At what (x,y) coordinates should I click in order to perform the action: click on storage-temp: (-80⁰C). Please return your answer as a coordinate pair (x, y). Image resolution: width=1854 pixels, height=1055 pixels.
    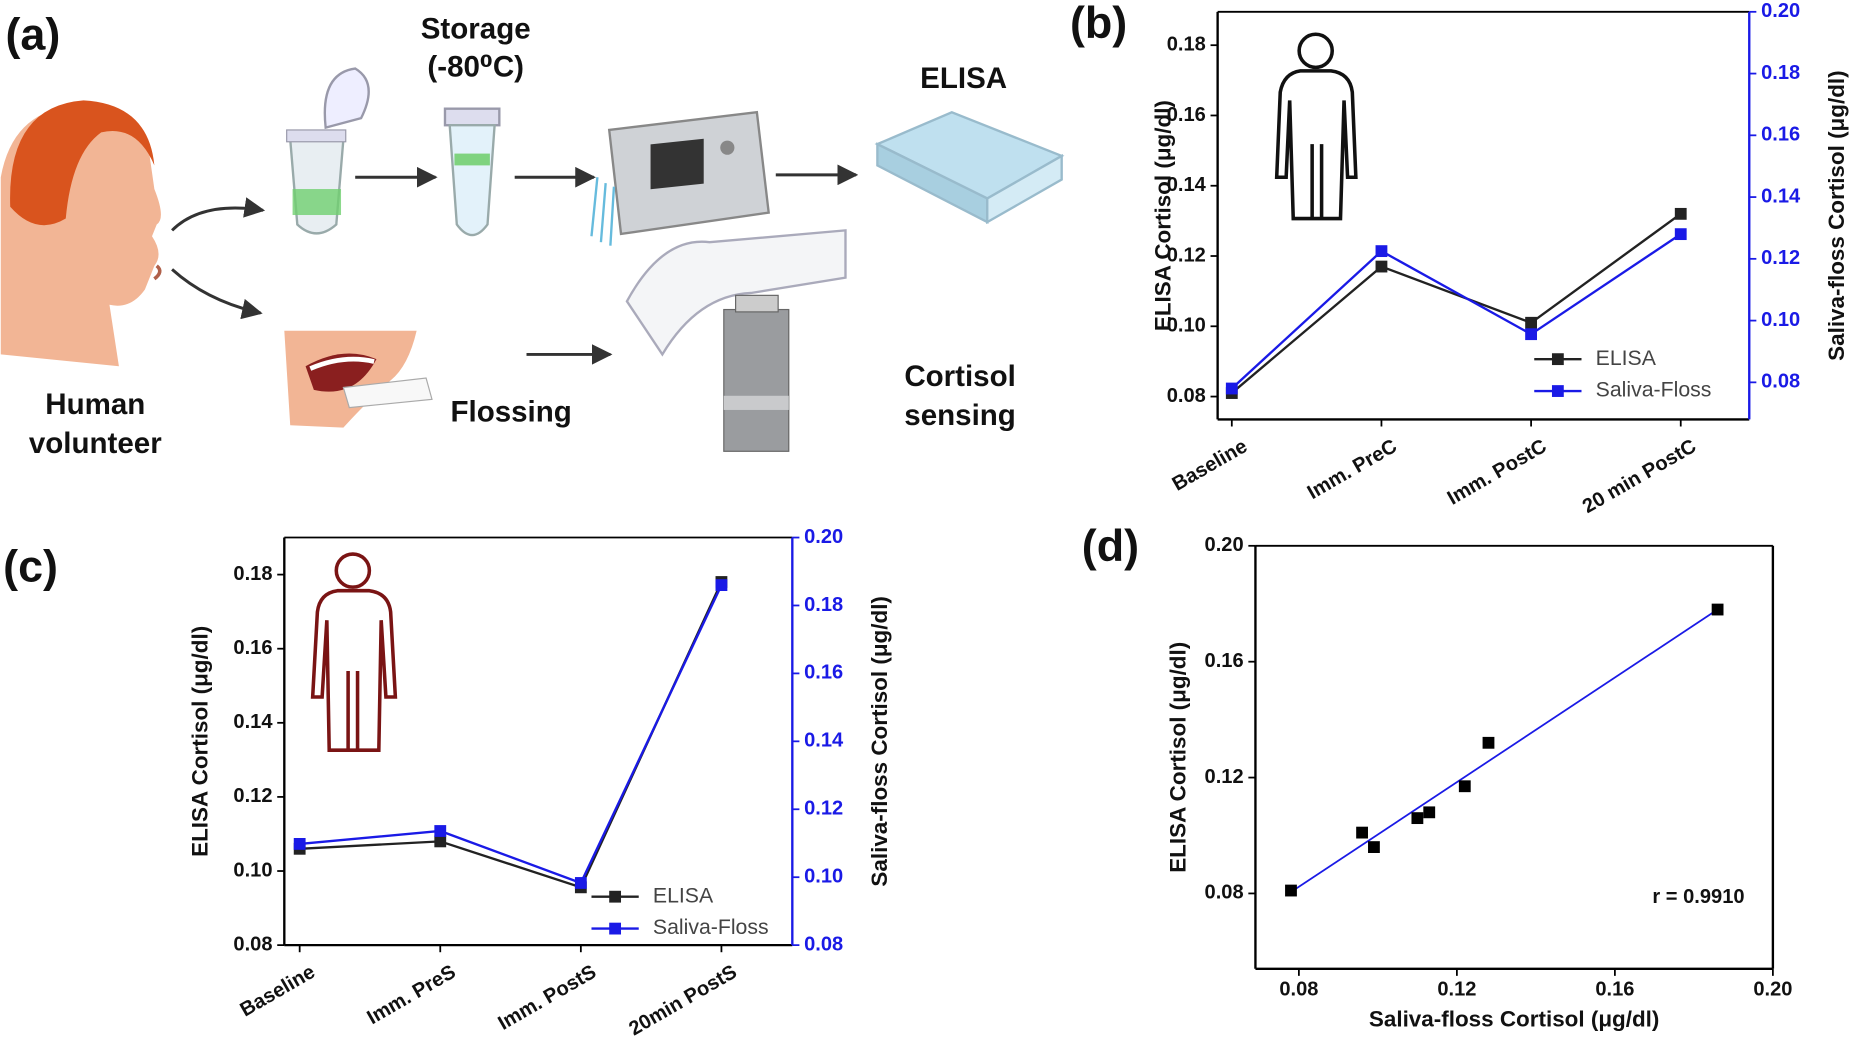
    Looking at the image, I should click on (475, 66).